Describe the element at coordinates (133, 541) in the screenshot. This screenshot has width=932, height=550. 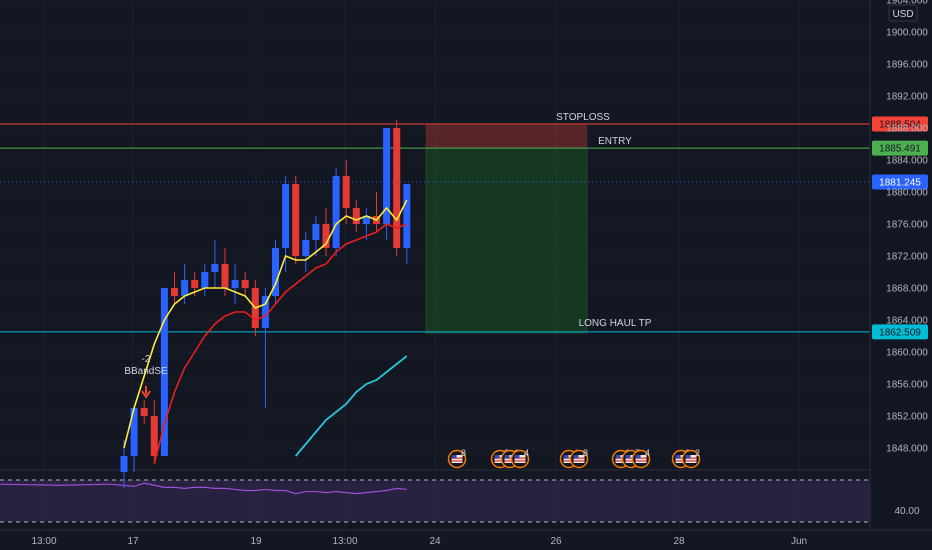
I see `time-tick-label: 17` at that location.